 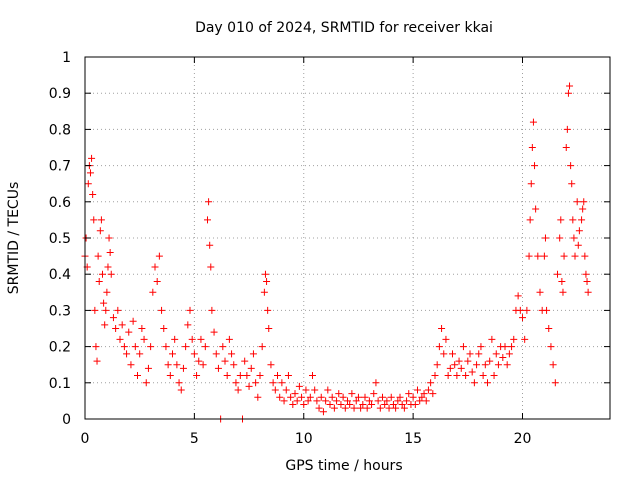 What do you see at coordinates (343, 466) in the screenshot?
I see `x-axis-label: GPS time / hours` at bounding box center [343, 466].